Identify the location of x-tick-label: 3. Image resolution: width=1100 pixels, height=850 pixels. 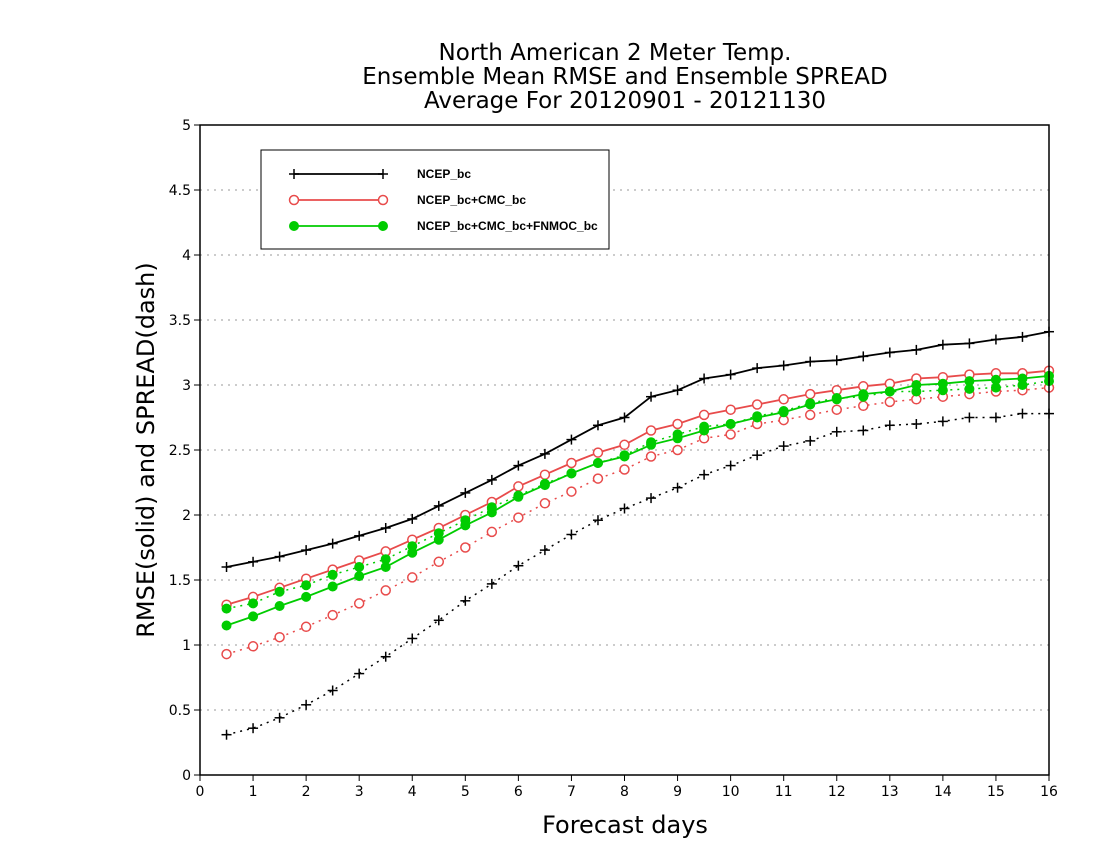
(359, 792).